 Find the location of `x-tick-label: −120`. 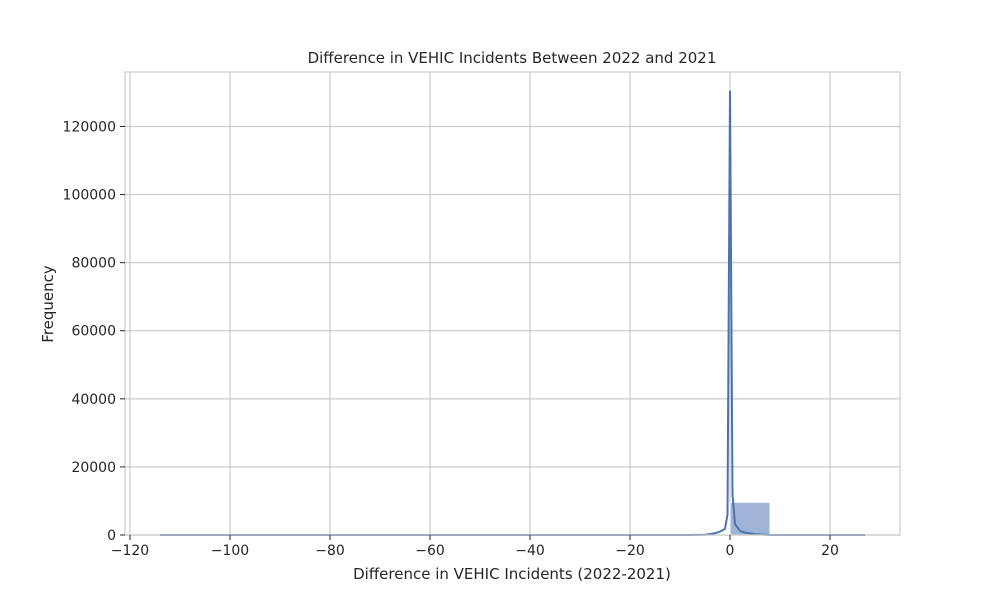

x-tick-label: −120 is located at coordinates (130, 551).